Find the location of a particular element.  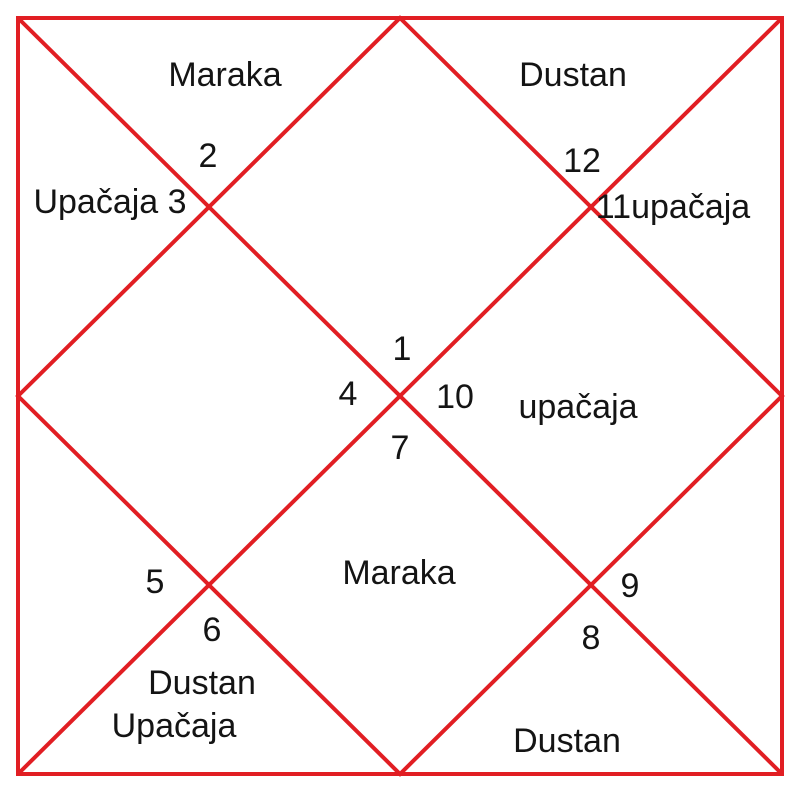

house-6-number: 6 is located at coordinates (212, 630).